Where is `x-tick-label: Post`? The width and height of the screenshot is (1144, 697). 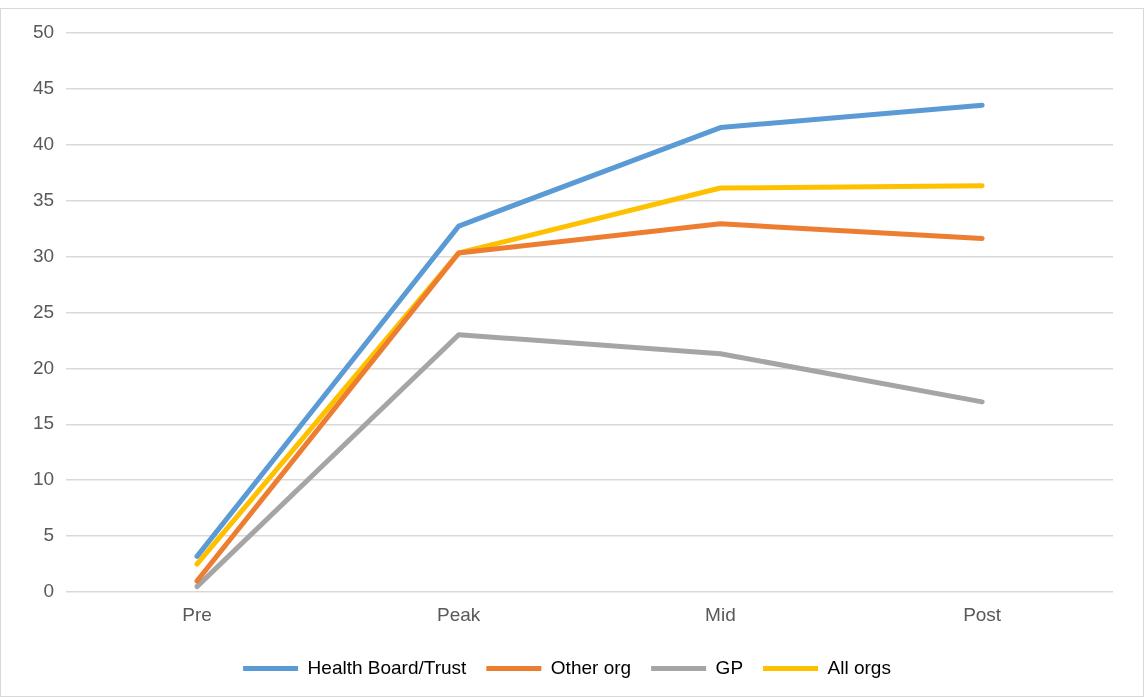
x-tick-label: Post is located at coordinates (982, 614).